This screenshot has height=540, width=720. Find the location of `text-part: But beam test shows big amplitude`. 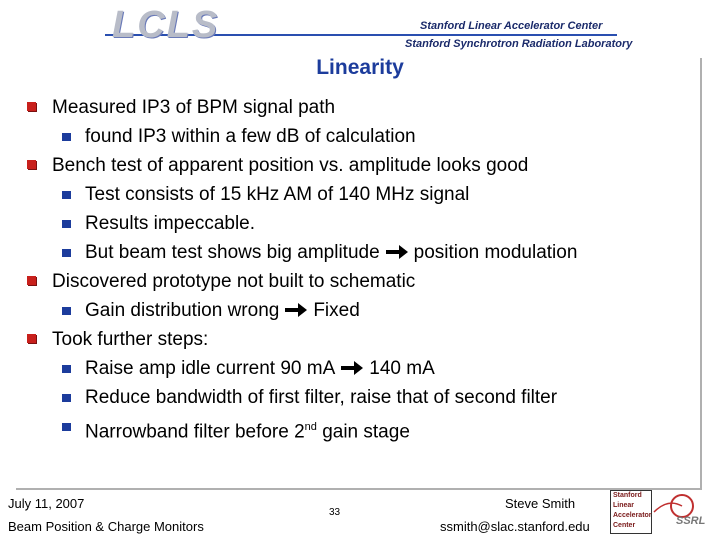

text-part: But beam test shows big amplitude is located at coordinates (232, 252).